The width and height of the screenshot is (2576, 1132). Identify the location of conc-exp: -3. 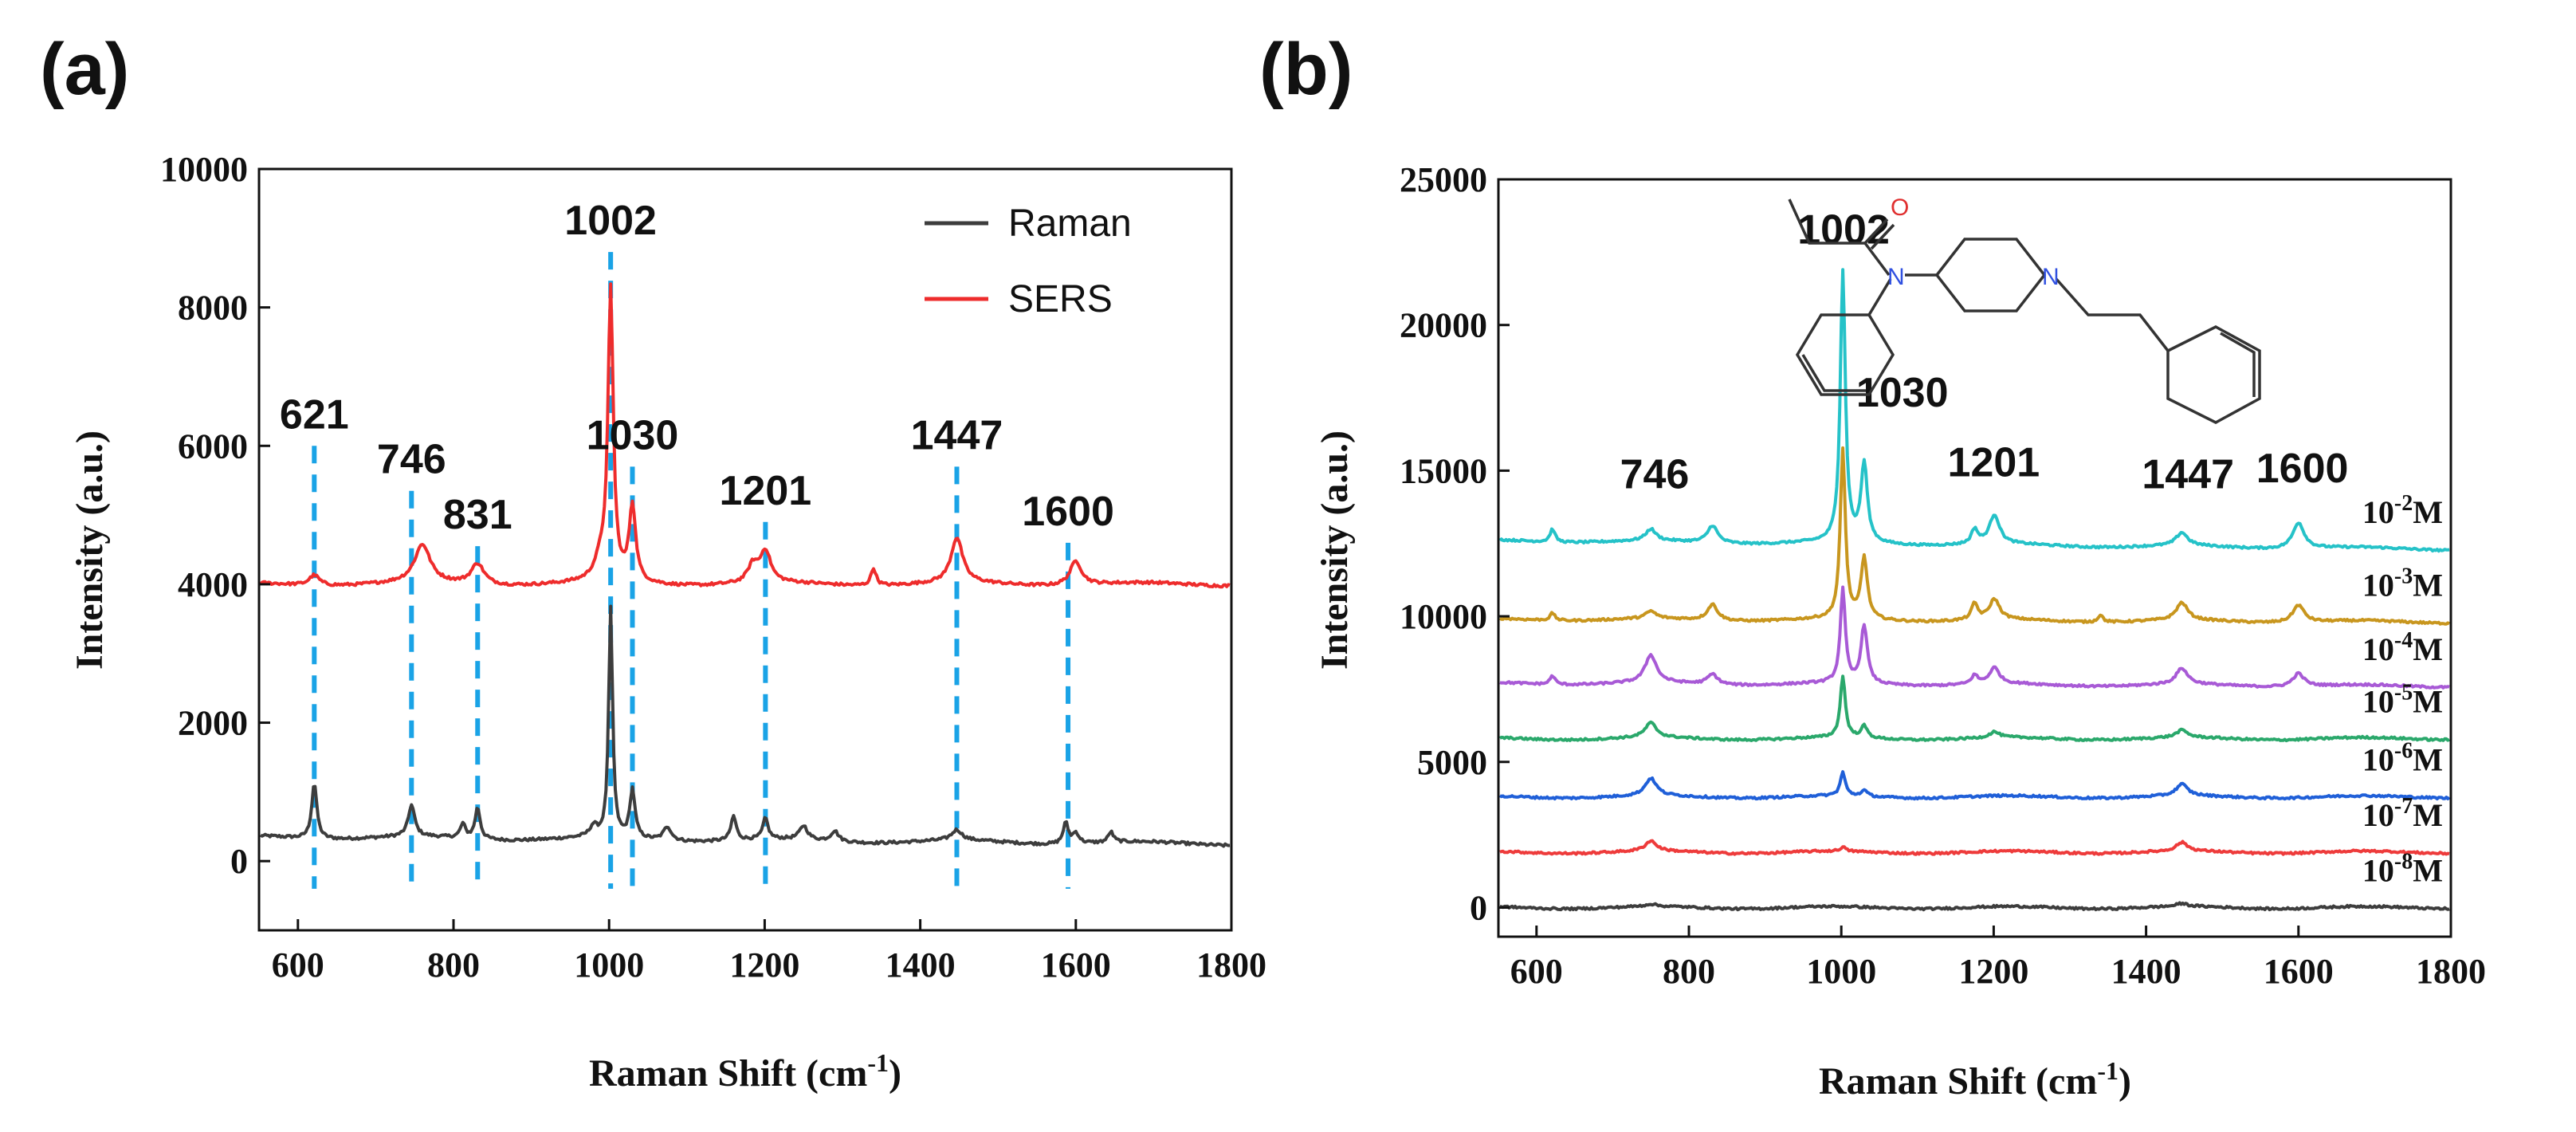
(2403, 577).